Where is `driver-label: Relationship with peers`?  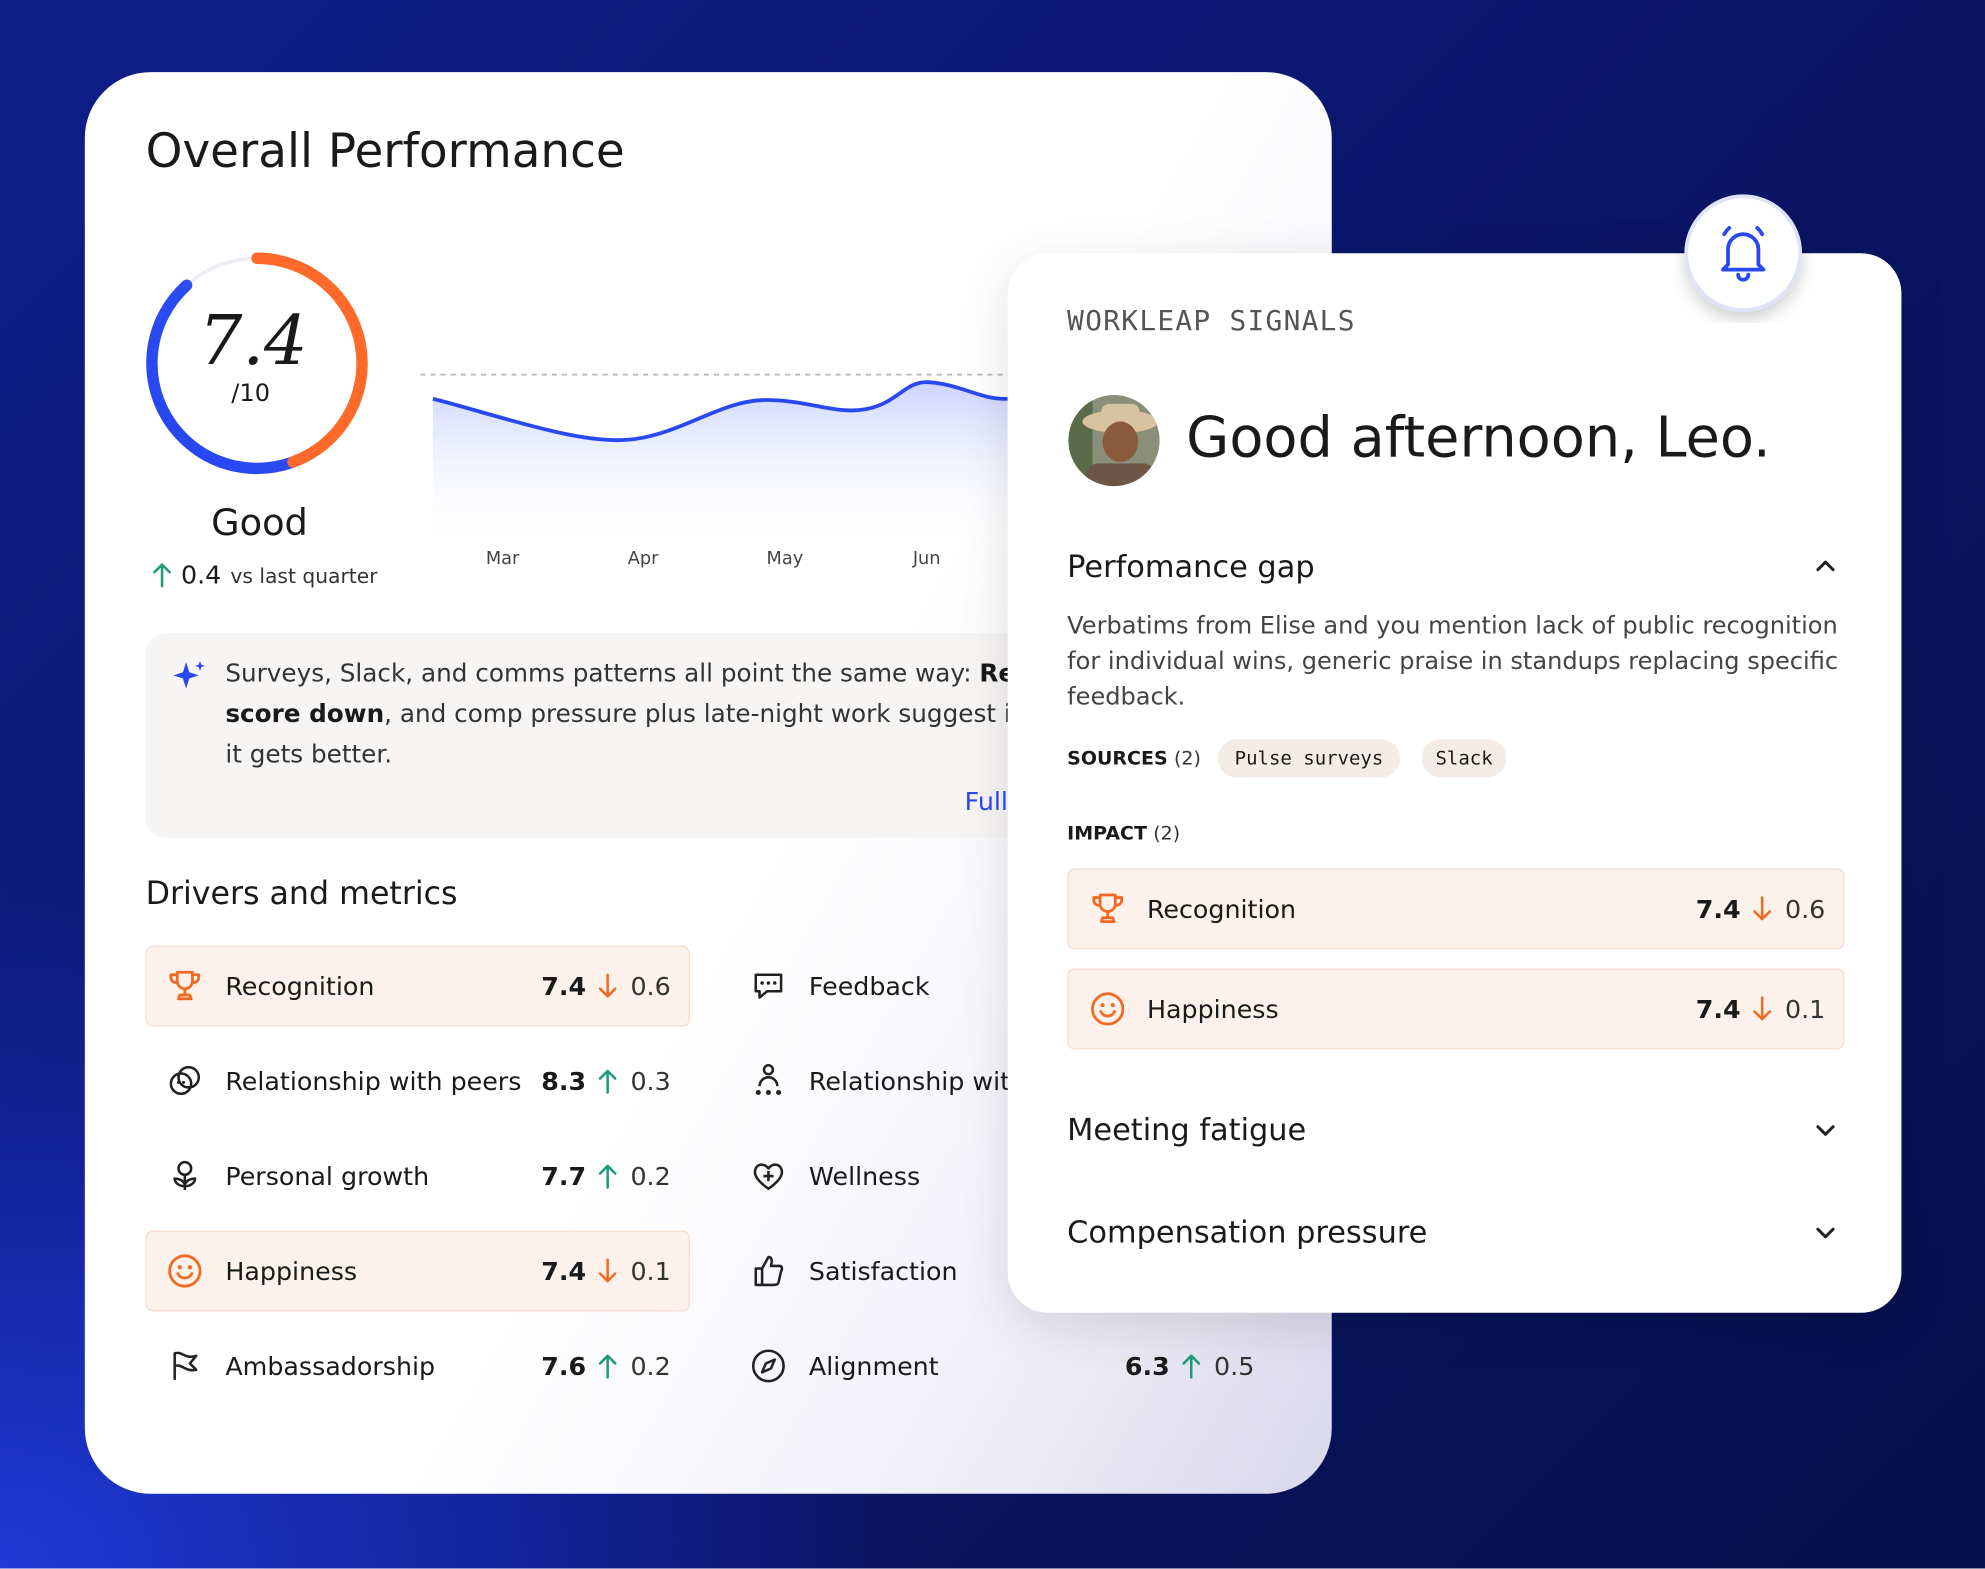
driver-label: Relationship with peers is located at coordinates (373, 1081).